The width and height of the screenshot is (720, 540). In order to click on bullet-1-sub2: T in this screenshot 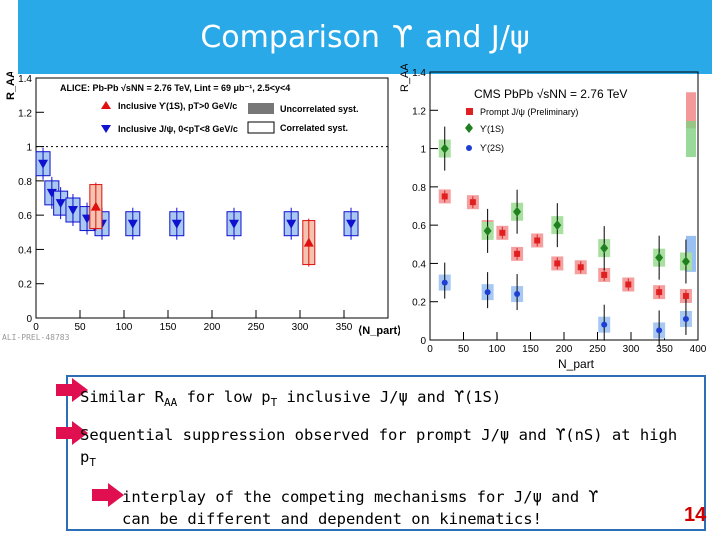, I will do `click(274, 403)`.